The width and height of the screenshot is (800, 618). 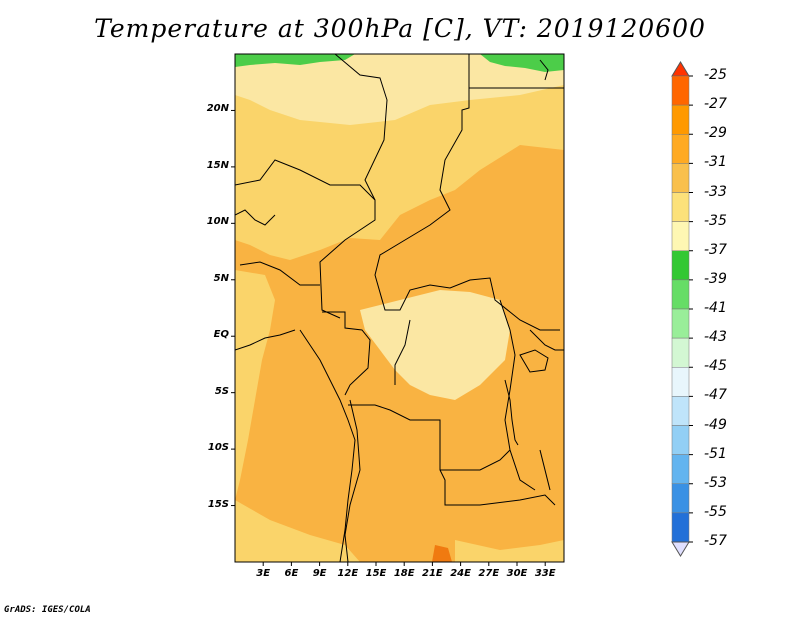 What do you see at coordinates (217, 222) in the screenshot?
I see `lat-tick-label: 10N` at bounding box center [217, 222].